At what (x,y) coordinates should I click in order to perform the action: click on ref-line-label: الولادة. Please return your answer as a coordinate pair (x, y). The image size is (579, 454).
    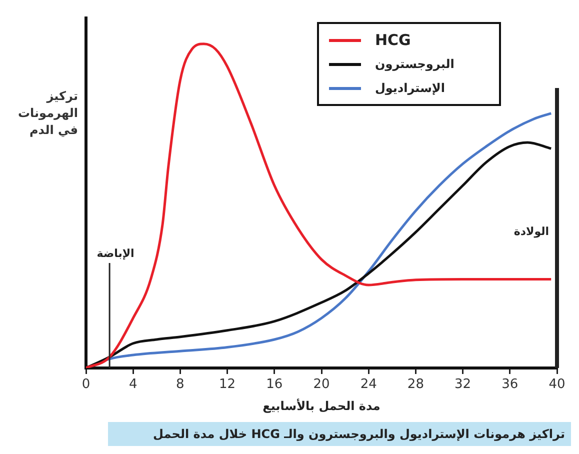
    Looking at the image, I should click on (531, 231).